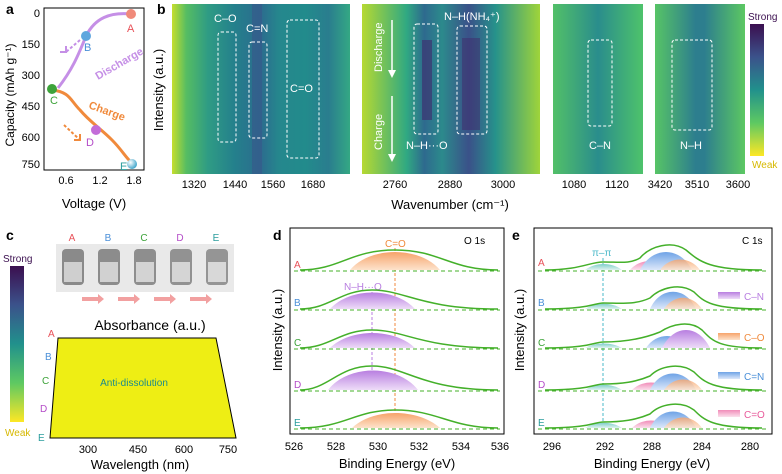  Describe the element at coordinates (258, 90) in the screenshot. I see `box-cn` at that location.